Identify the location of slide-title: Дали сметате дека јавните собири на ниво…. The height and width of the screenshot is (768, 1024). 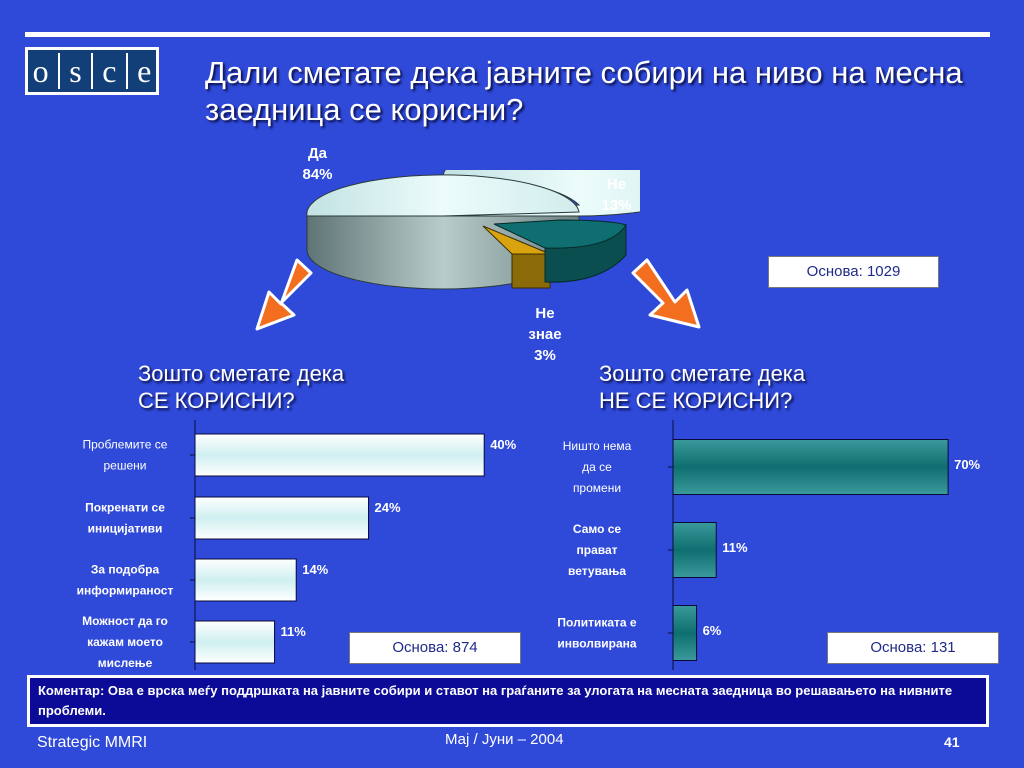
(584, 91).